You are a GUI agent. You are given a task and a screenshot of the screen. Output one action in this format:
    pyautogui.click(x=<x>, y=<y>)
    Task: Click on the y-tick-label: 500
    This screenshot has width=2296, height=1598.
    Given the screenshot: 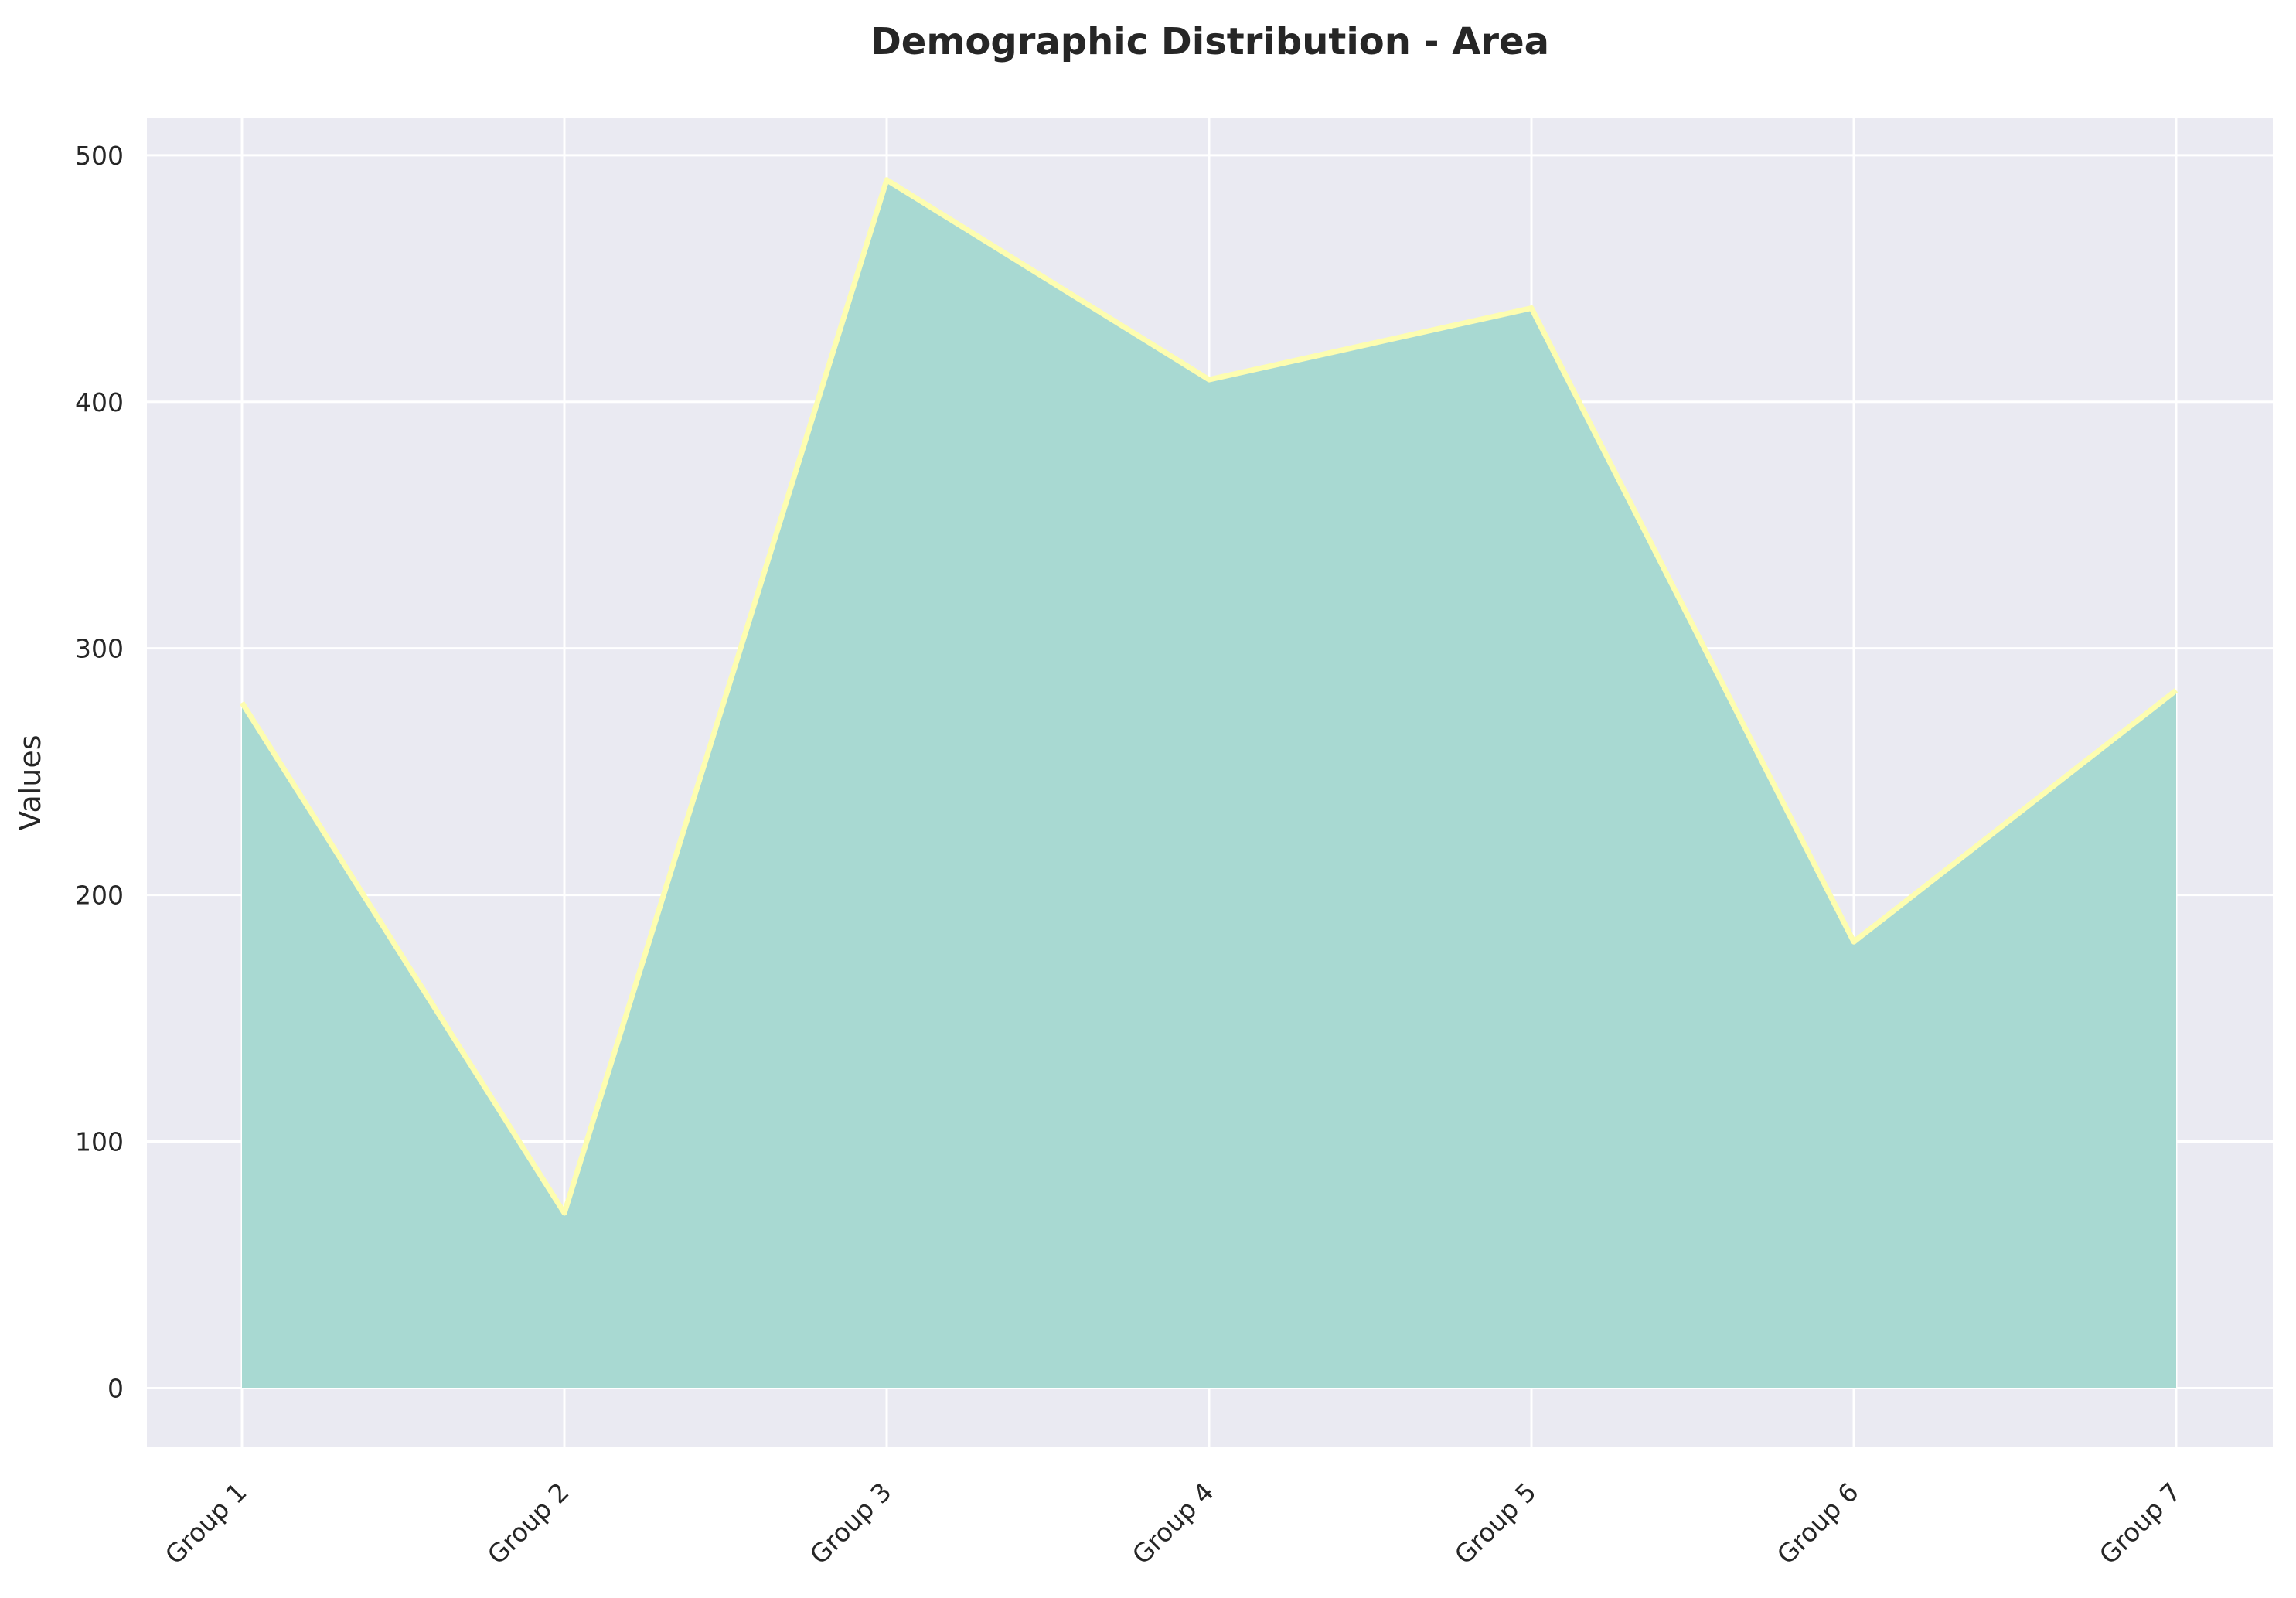 What is the action you would take?
    pyautogui.click(x=99, y=156)
    